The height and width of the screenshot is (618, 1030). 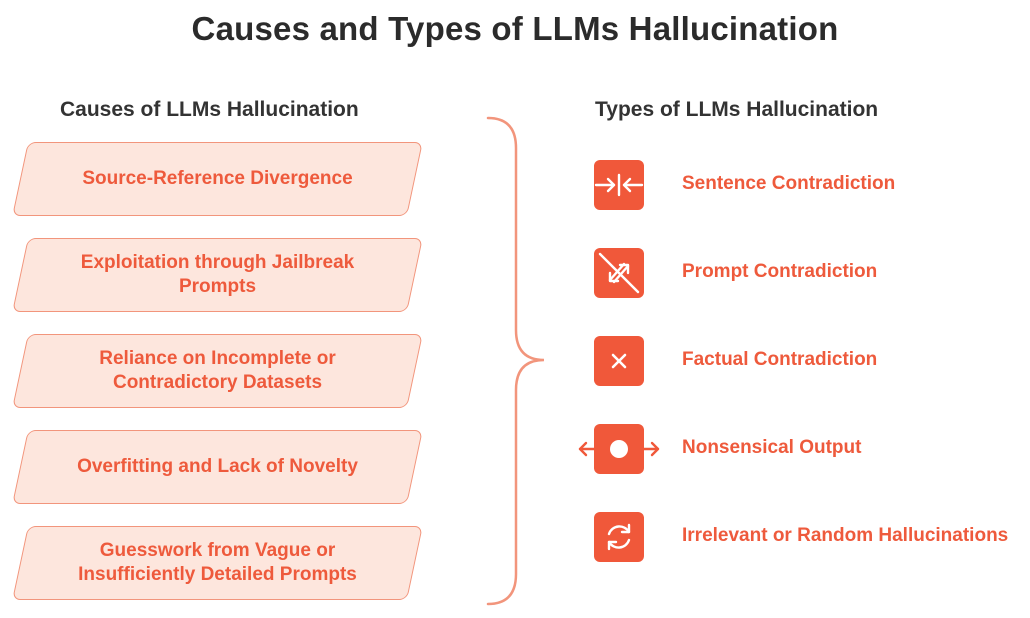 I want to click on type-item-sentence-contradiction: Sentence Contradiction, so click(x=803, y=186).